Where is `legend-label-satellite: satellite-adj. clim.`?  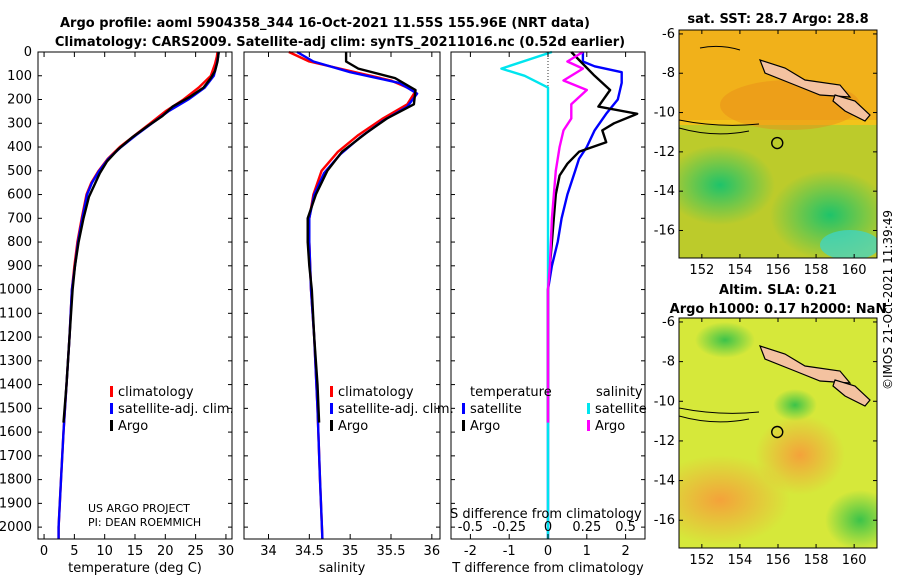
legend-label-satellite: satellite-adj. clim. is located at coordinates (396, 409).